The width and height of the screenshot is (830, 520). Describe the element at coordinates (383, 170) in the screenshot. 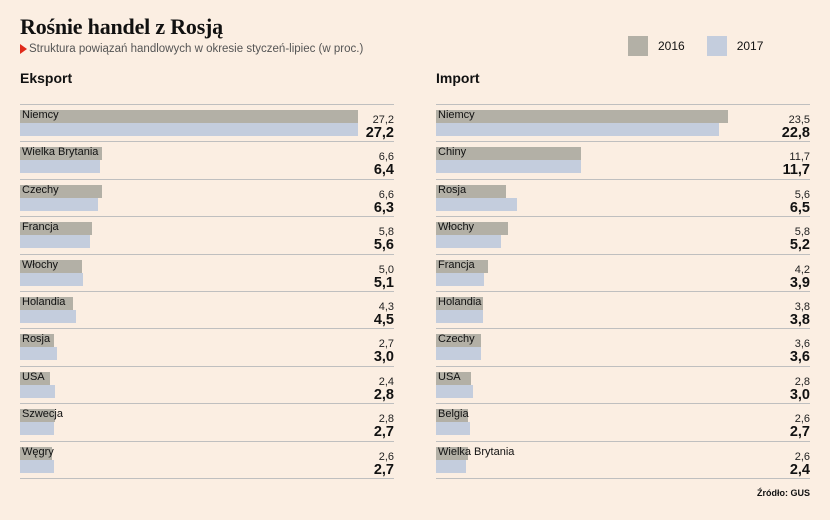

I see `value-label-2017: 6,4` at that location.